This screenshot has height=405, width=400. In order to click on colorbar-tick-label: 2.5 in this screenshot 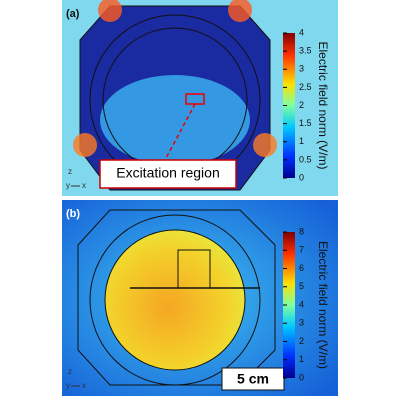, I will do `click(305, 87)`.